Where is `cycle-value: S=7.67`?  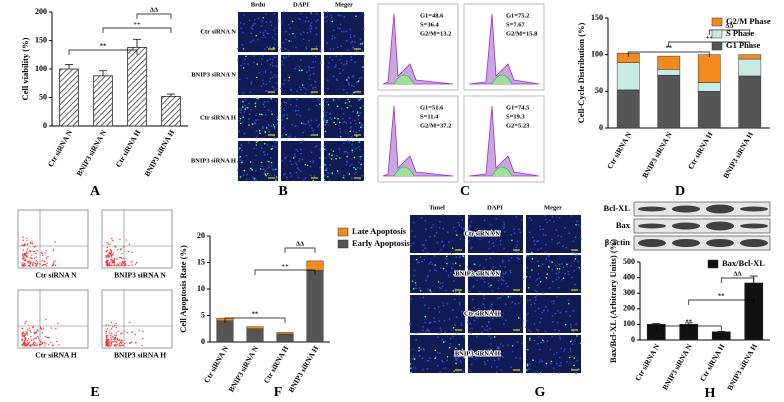
cycle-value: S=7.67 is located at coordinates (515, 24).